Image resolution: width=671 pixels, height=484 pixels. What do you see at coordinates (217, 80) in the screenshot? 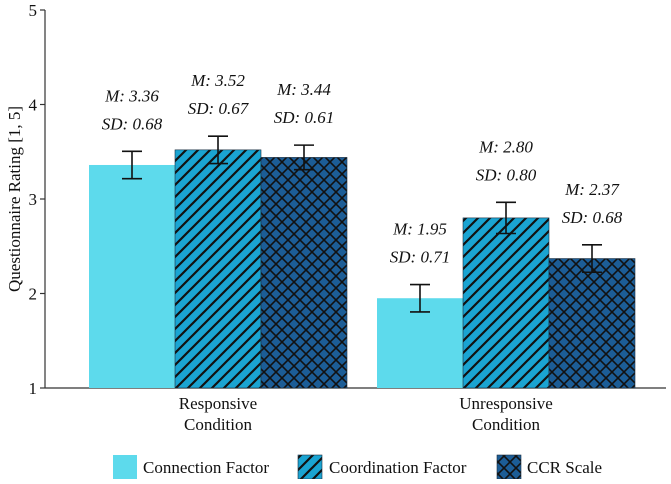
I see `data-label-mean: M: 3.52` at bounding box center [217, 80].